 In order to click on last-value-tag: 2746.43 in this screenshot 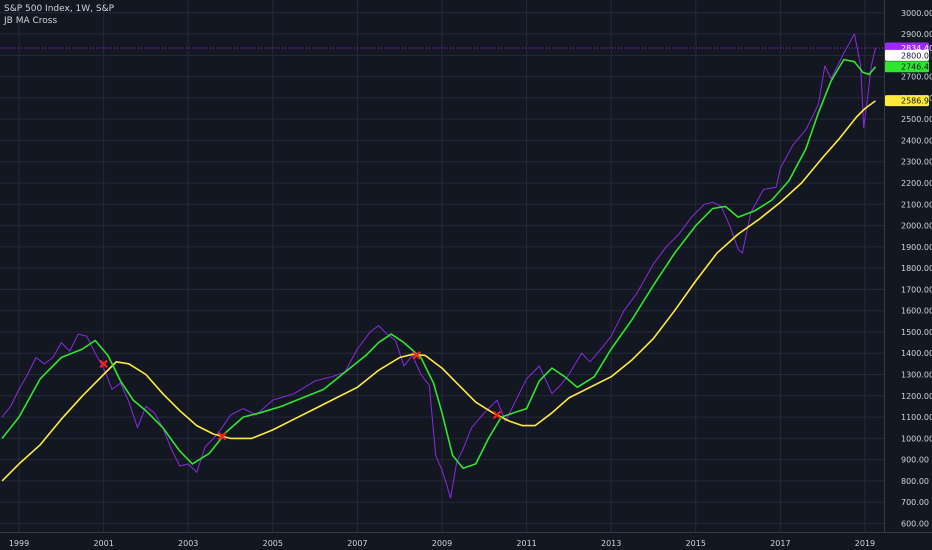, I will do `click(908, 67)`.